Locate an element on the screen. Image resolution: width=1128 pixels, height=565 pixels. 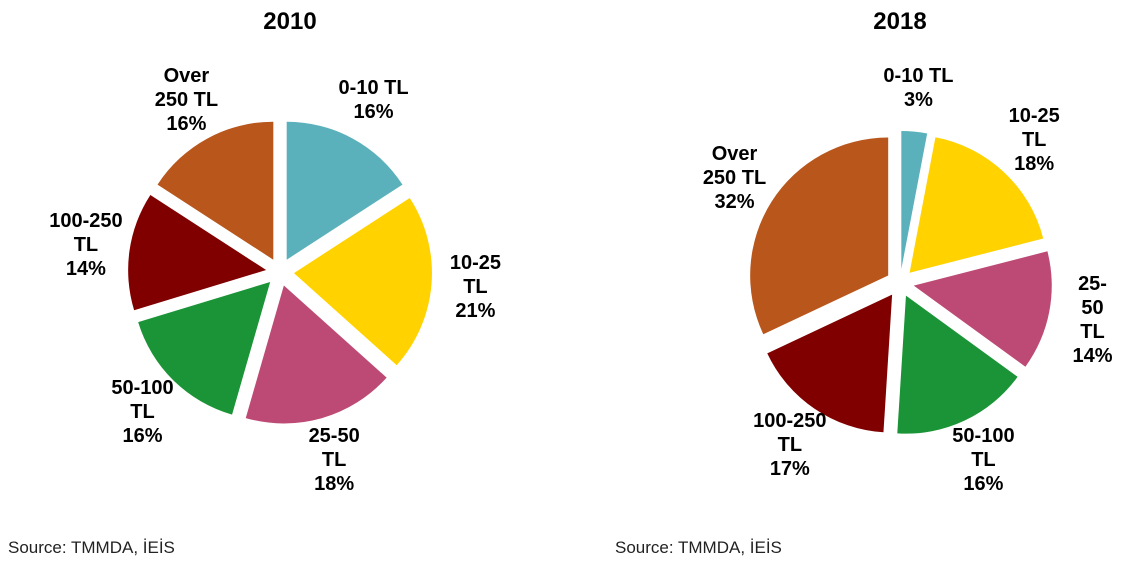
chart-title: 2018 is located at coordinates (900, 21).